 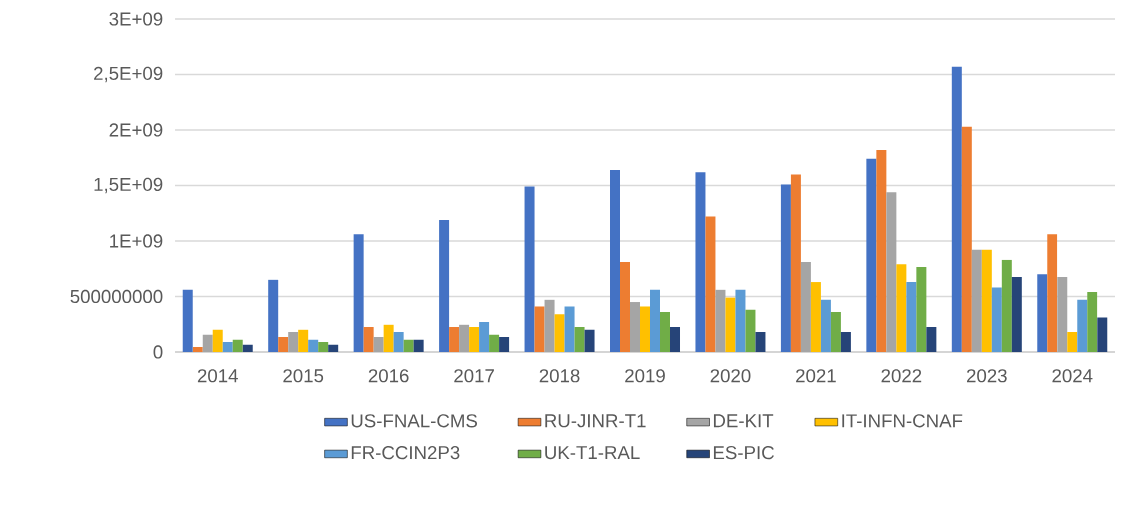 I want to click on x-tick-label: 2024, so click(x=1072, y=376).